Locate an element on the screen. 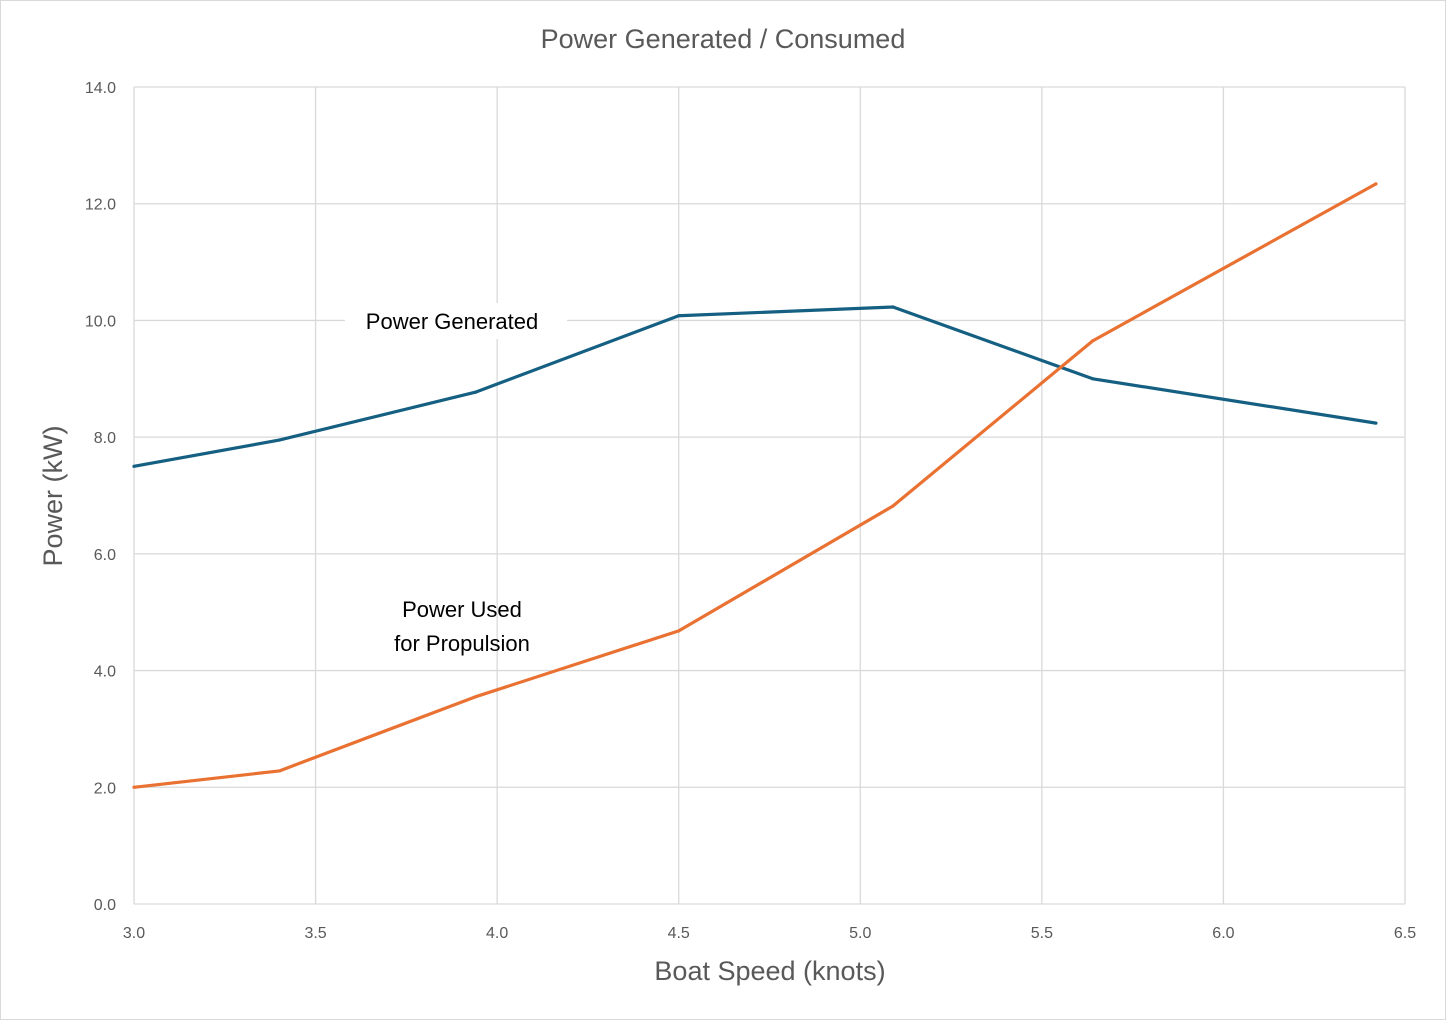 Image resolution: width=1446 pixels, height=1020 pixels. chart-title: Power Generated / Consumed is located at coordinates (723, 39).